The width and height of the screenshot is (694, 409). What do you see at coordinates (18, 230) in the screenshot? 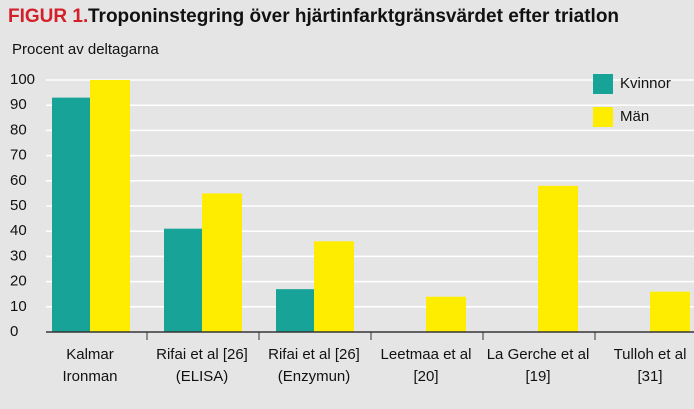
I see `y-tick-label: 40` at bounding box center [18, 230].